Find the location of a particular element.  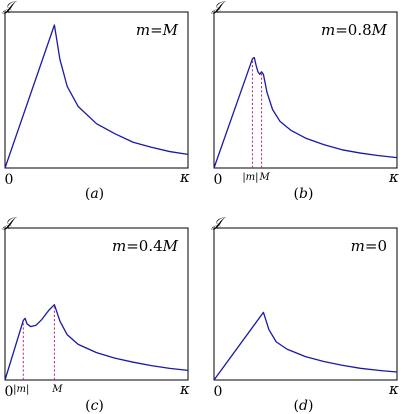

panel-label: (b) is located at coordinates (304, 194).